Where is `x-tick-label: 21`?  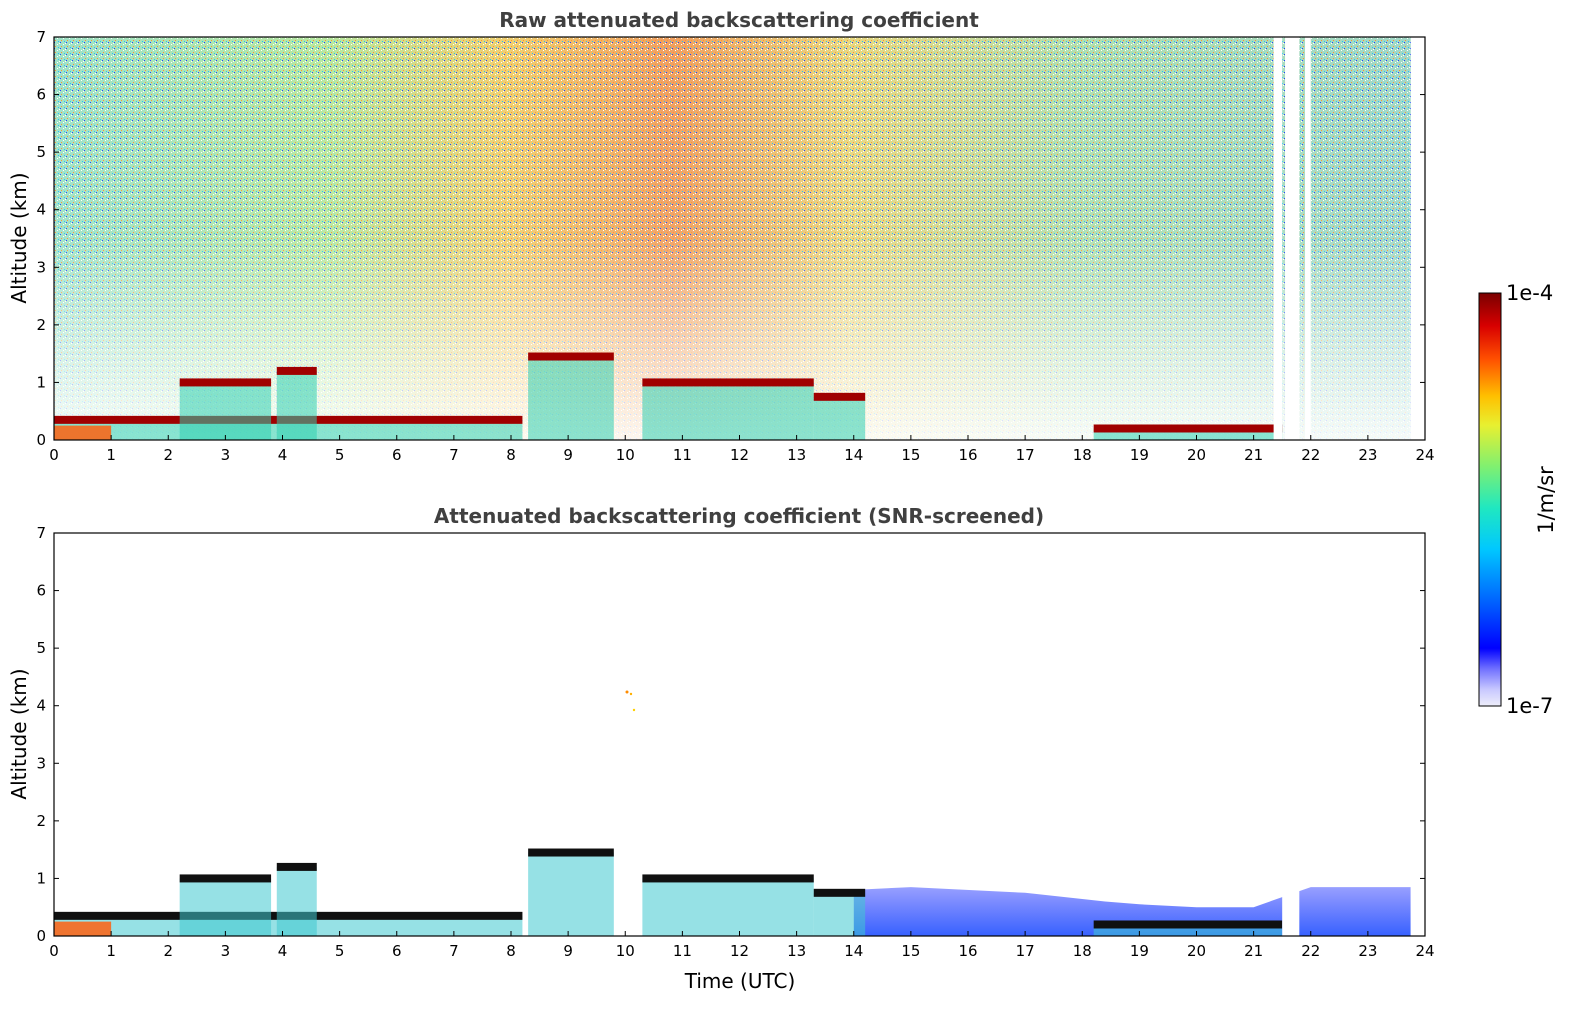 x-tick-label: 21 is located at coordinates (1253, 455).